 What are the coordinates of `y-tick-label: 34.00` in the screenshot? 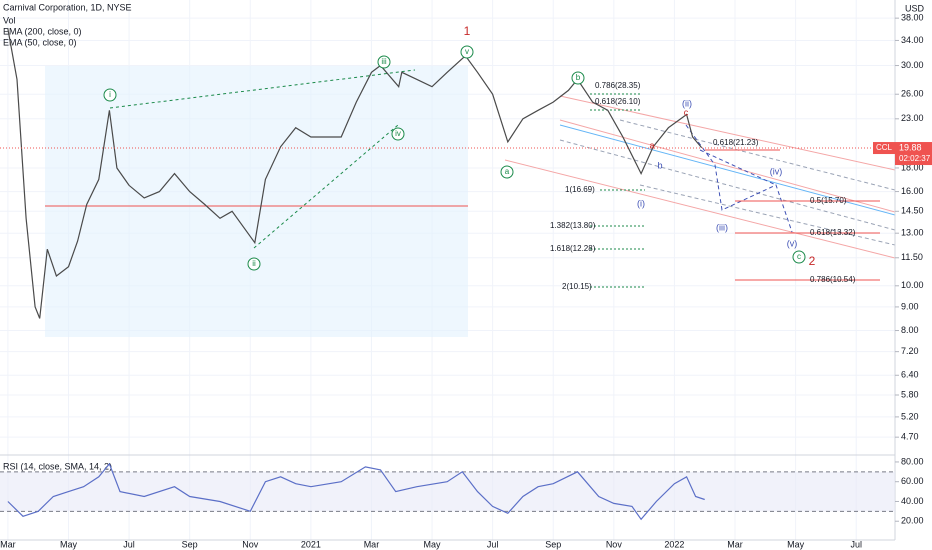 It's located at (912, 40).